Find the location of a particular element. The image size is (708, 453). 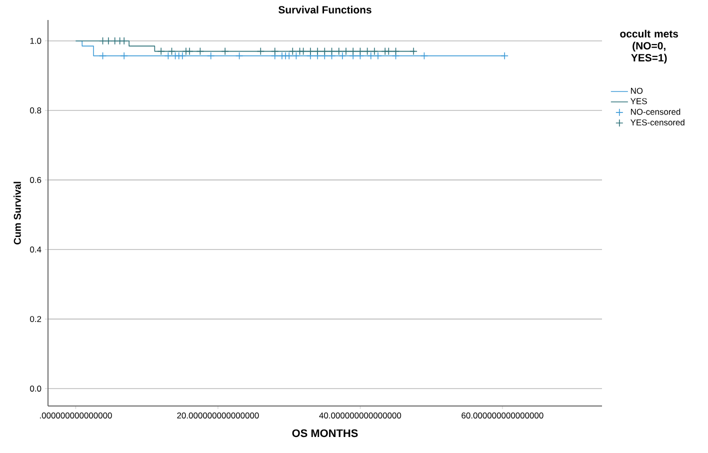

x-axis-title: OS MONTHS is located at coordinates (325, 433).